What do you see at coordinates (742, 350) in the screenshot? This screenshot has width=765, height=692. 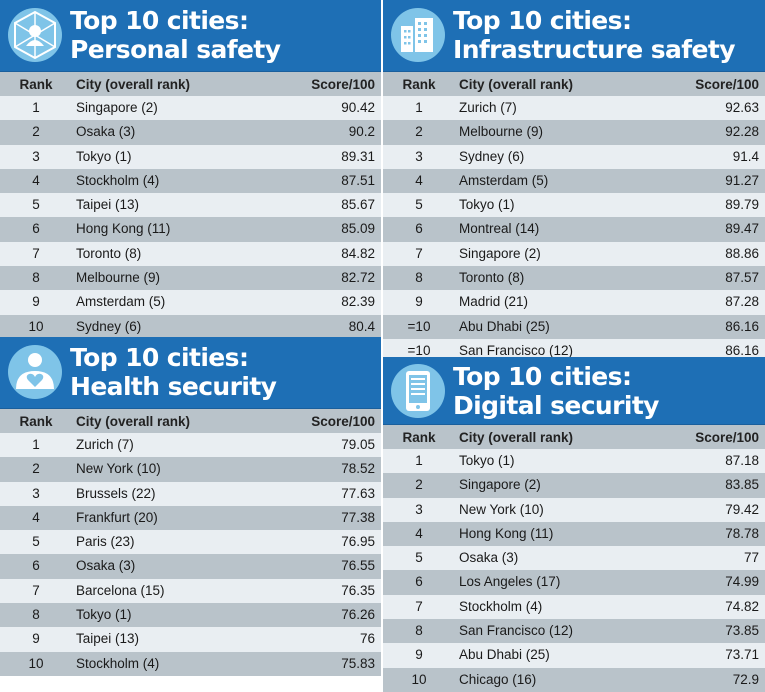 I see `score-cell: 86.16` at bounding box center [742, 350].